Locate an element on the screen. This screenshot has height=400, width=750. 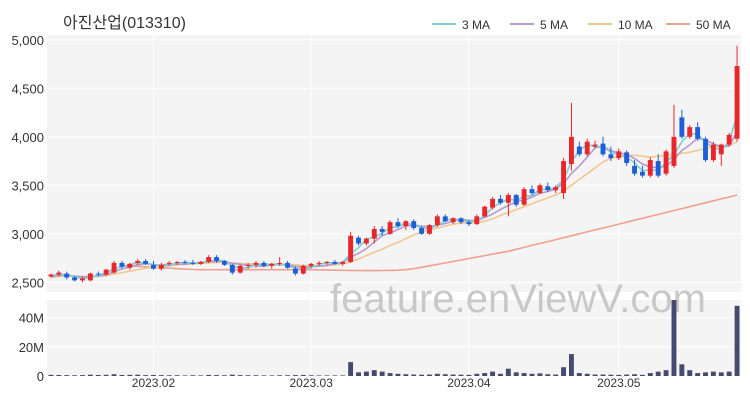
legend-label: 3 MA is located at coordinates (476, 25).